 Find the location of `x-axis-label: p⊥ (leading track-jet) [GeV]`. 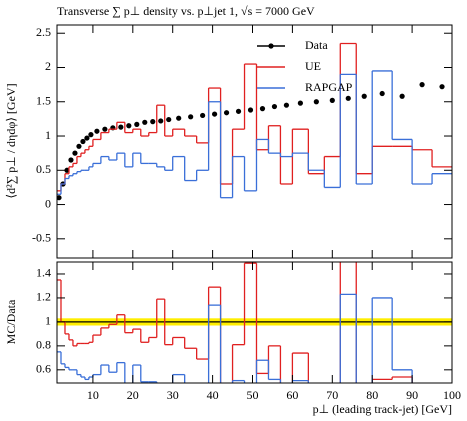

x-axis-label: p⊥ (leading track-jet) [GeV] is located at coordinates (382, 409).